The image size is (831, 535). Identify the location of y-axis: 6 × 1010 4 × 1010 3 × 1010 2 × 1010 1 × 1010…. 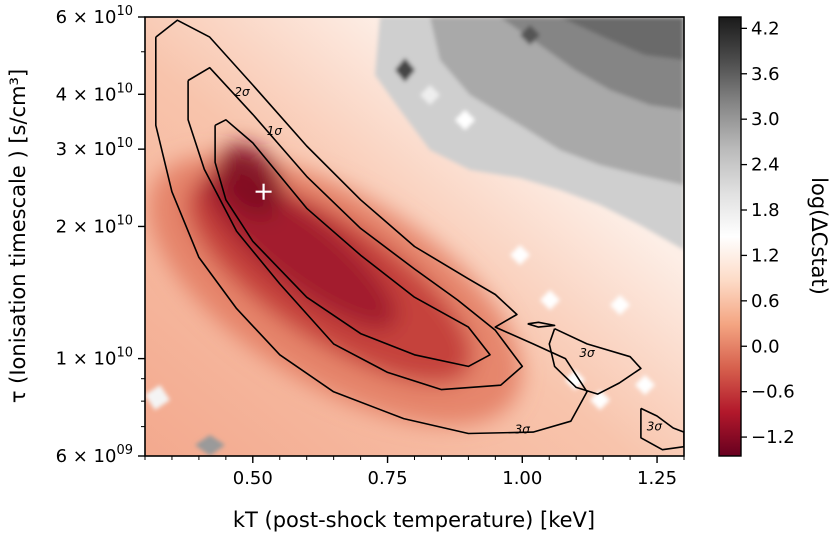
(100, 235).